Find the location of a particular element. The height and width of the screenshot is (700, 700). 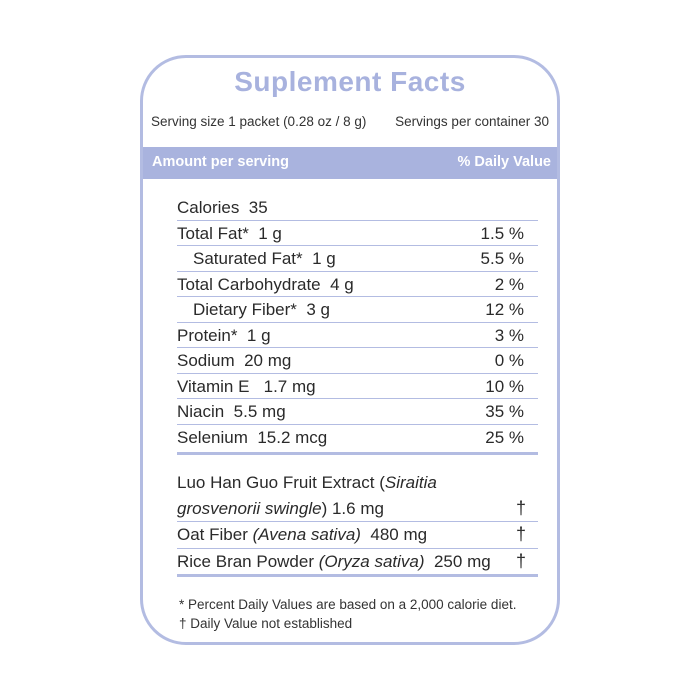

ingredient-amount: 250 mg is located at coordinates (457, 561).